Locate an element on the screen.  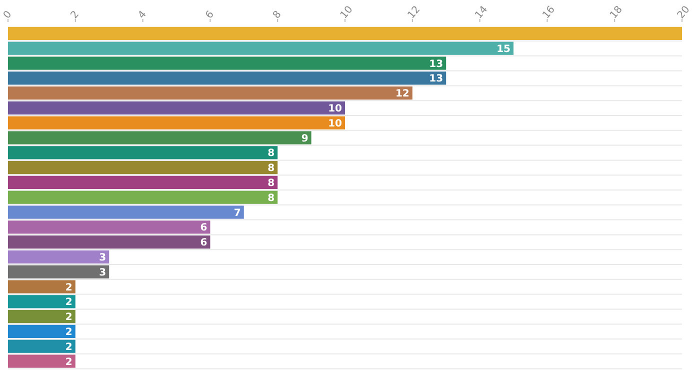
x-tick-label: 2 is located at coordinates (75, 15).